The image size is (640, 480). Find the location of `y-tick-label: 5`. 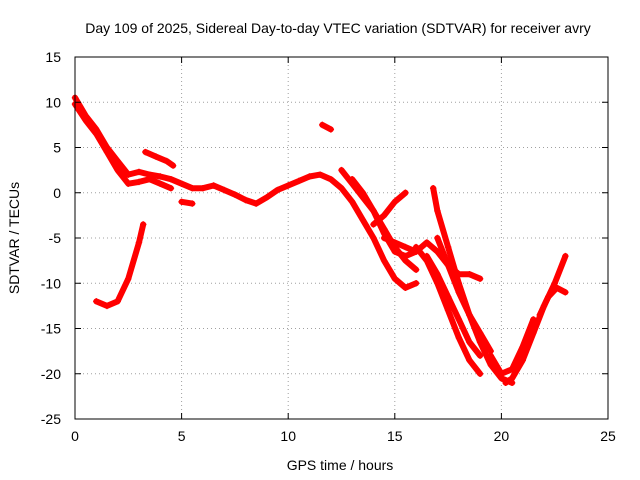

y-tick-label: 5 is located at coordinates (57, 148).